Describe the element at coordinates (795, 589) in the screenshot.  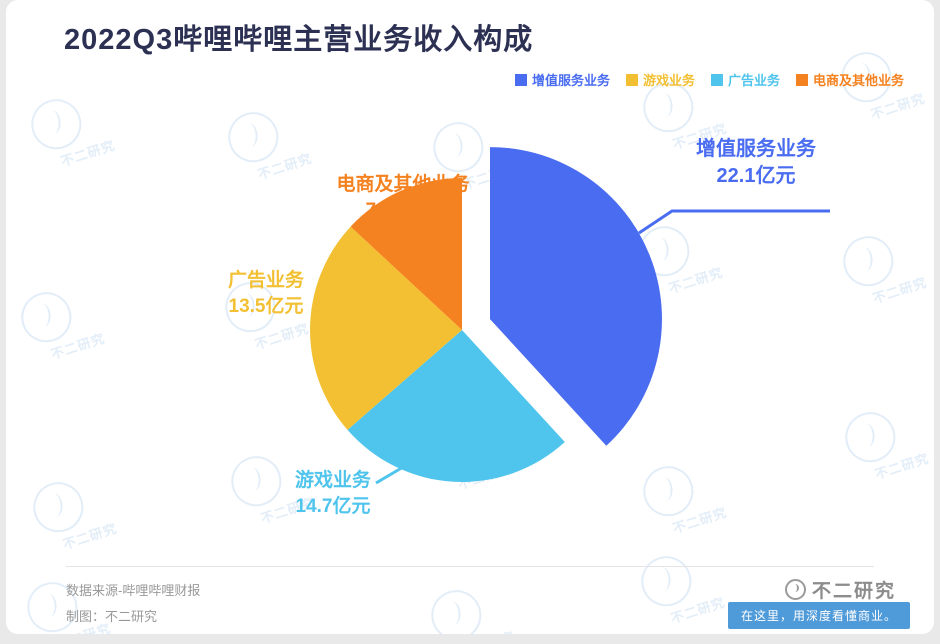
I see `brand-logo-icon` at that location.